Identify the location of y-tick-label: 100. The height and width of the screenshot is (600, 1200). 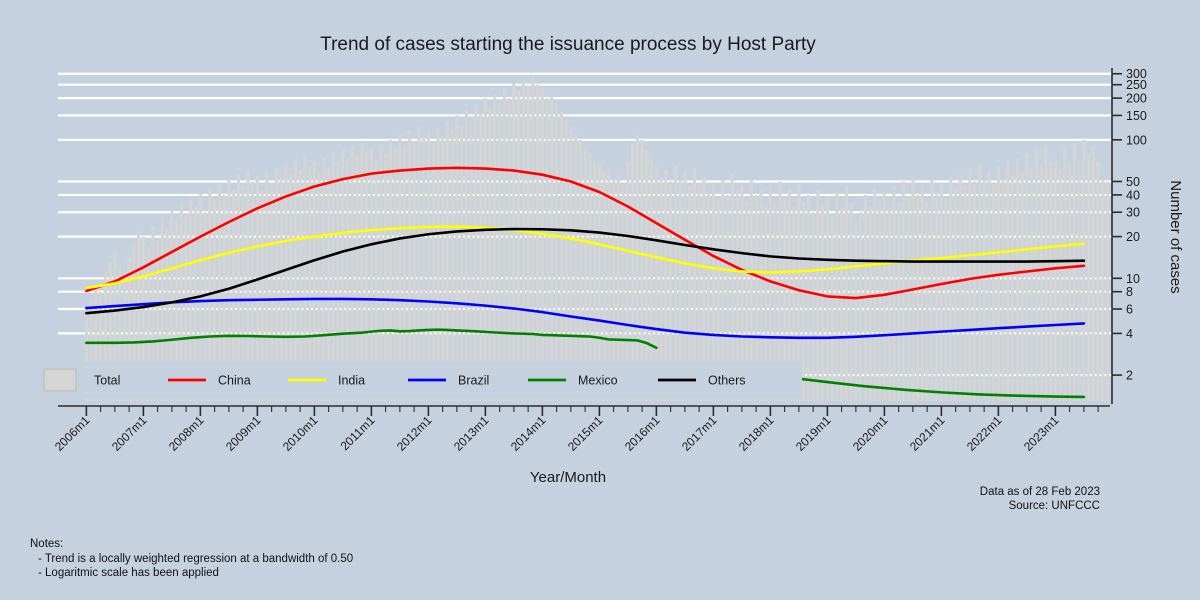
(1136, 140).